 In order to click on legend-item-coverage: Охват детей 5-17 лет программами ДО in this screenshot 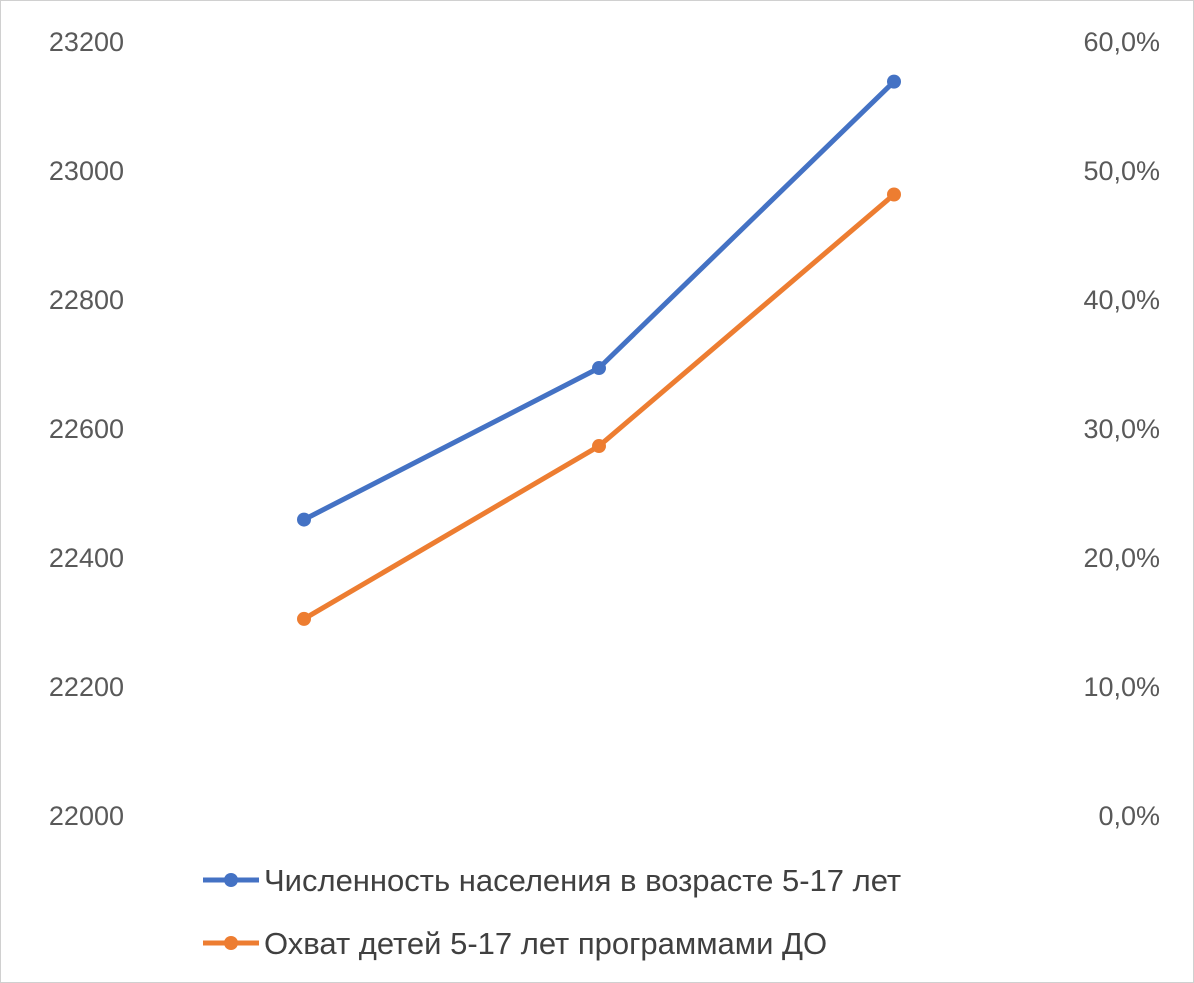, I will do `click(515, 943)`.